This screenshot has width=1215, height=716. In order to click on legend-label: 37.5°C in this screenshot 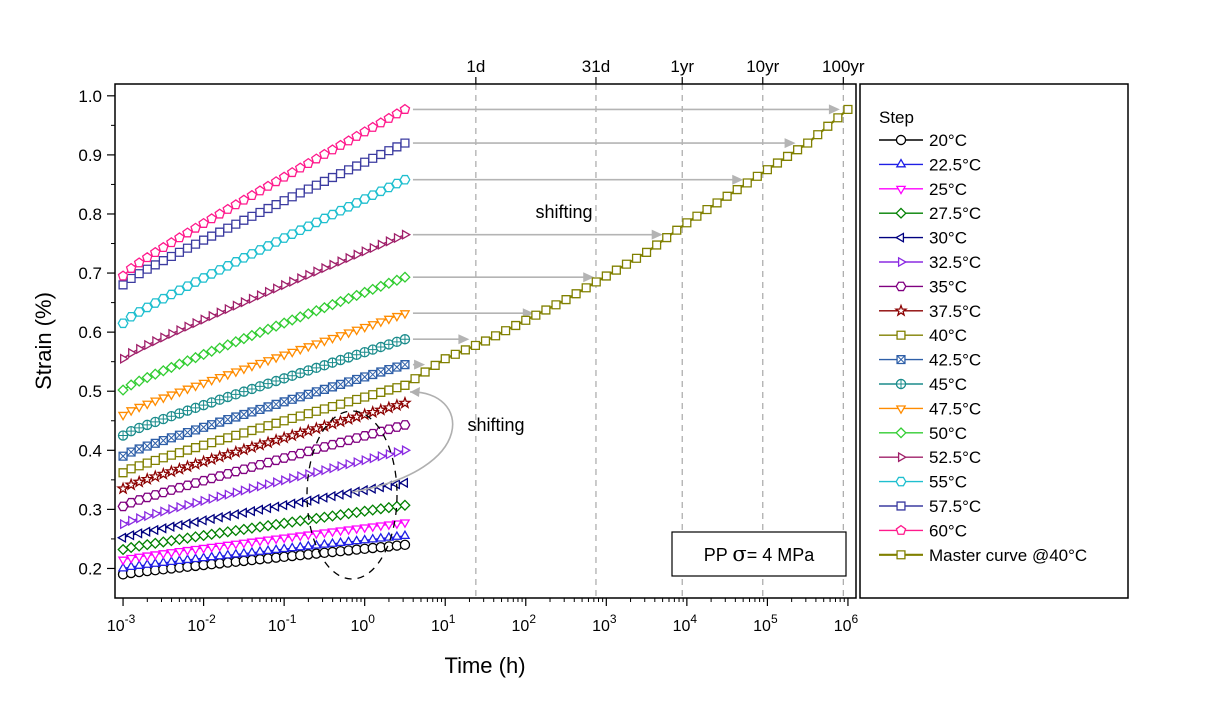, I will do `click(955, 311)`.